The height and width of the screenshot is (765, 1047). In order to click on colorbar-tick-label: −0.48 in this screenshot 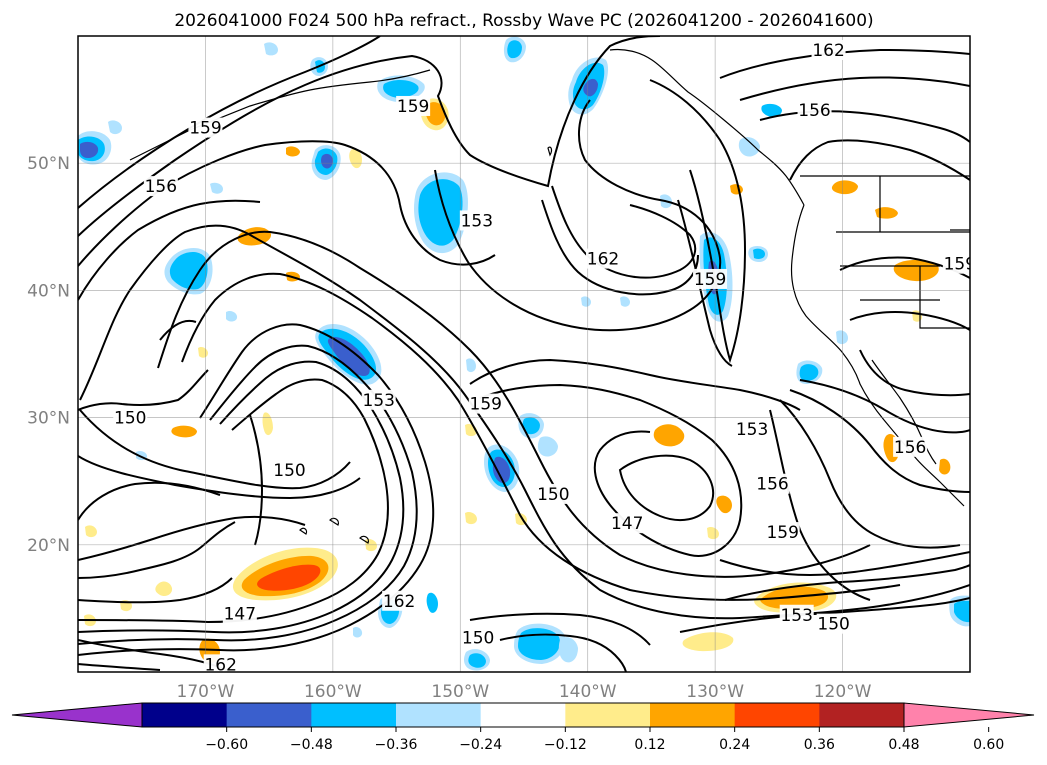, I will do `click(311, 745)`.